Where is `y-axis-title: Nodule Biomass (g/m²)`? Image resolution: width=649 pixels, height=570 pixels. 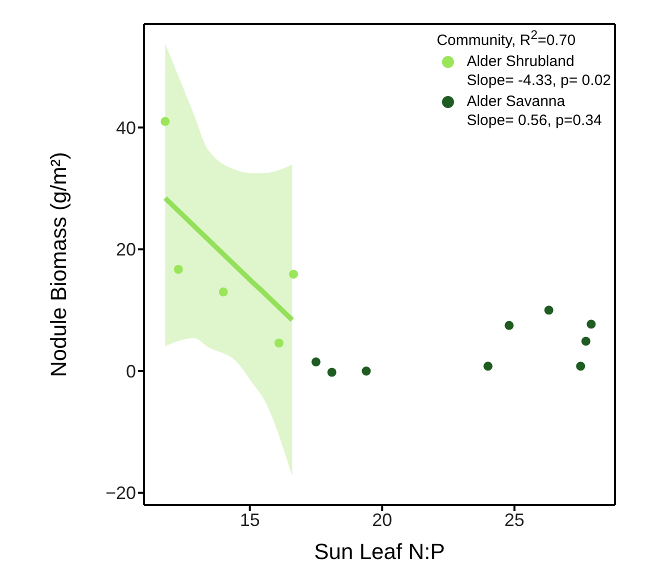 y-axis-title: Nodule Biomass (g/m²) is located at coordinates (58, 264).